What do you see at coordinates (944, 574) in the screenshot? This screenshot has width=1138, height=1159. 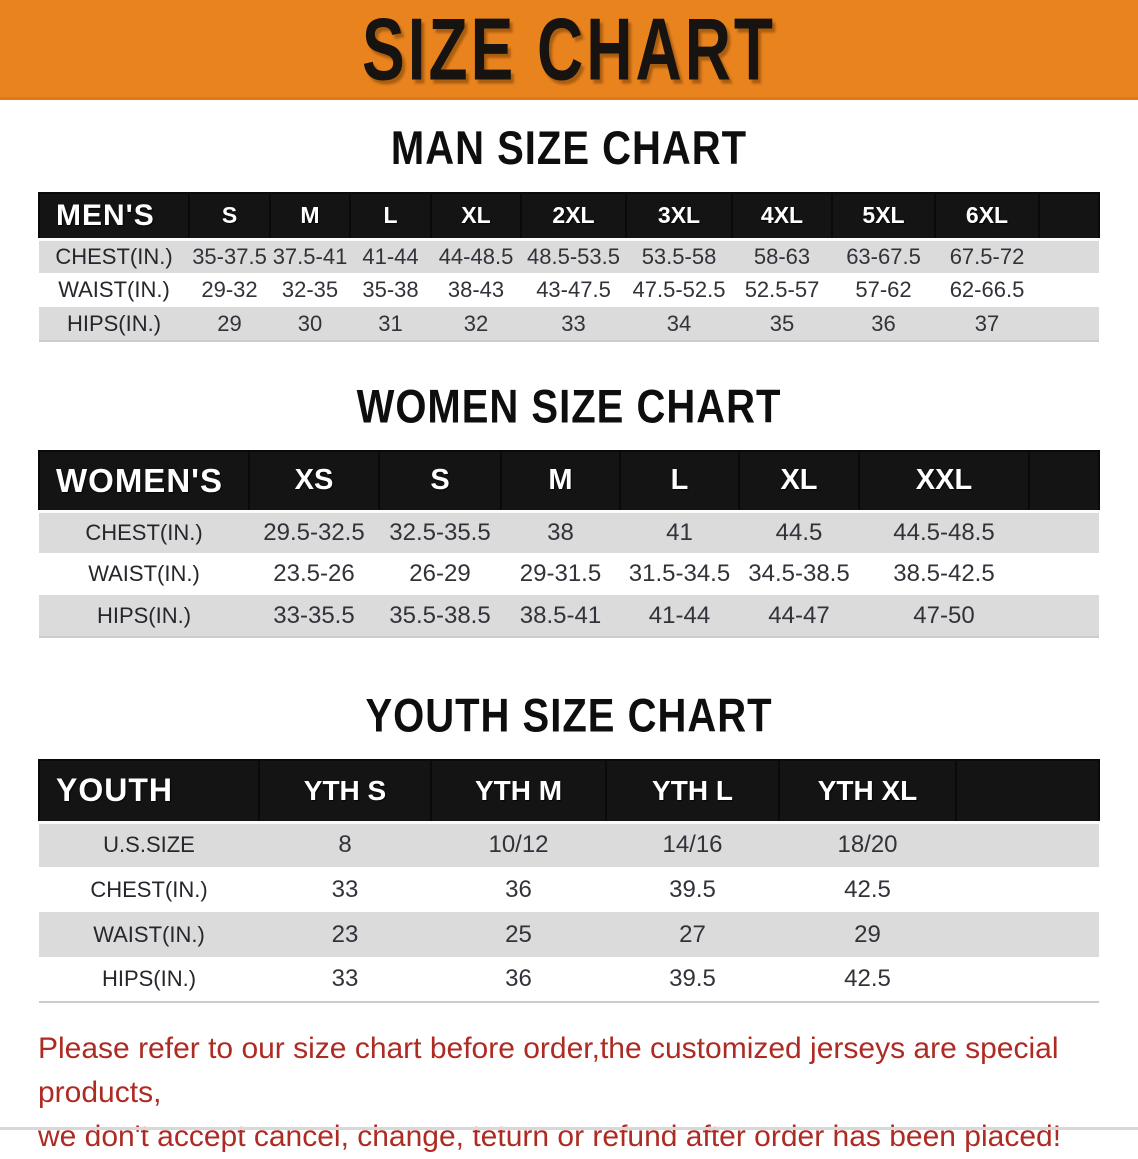 I see `size-cell: 38.5-42.5` at bounding box center [944, 574].